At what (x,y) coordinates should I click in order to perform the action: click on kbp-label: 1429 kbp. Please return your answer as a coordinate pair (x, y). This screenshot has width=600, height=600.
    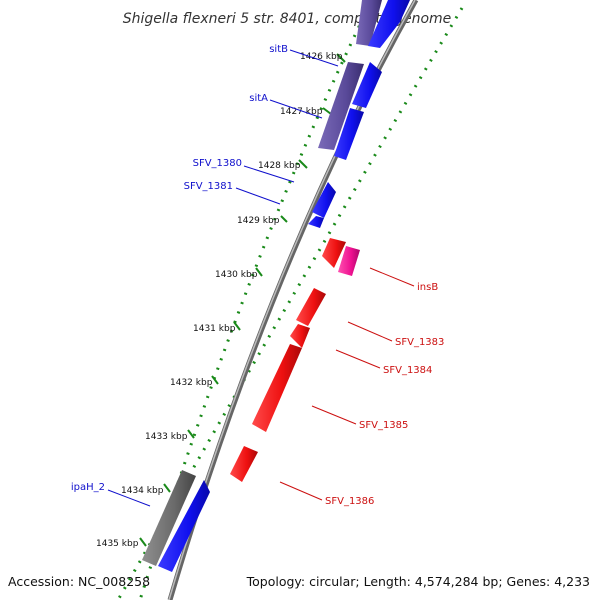
    Looking at the image, I should click on (258, 221).